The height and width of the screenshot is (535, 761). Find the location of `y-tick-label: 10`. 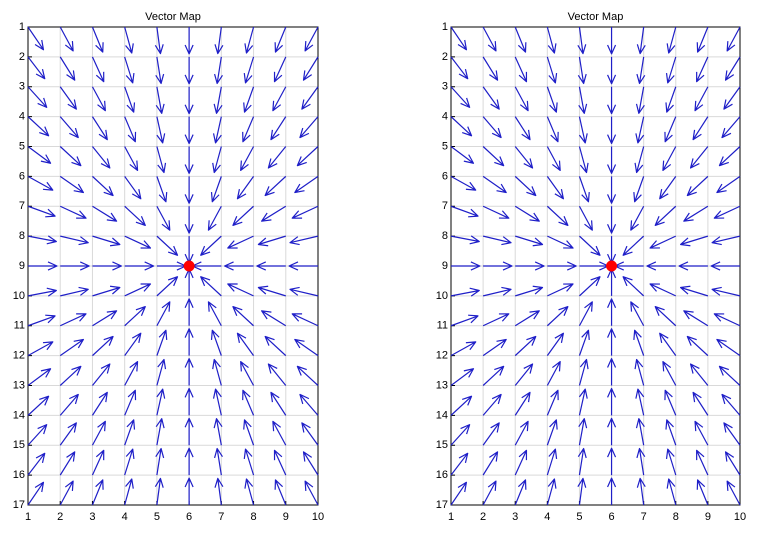

y-tick-label: 10 is located at coordinates (442, 296).